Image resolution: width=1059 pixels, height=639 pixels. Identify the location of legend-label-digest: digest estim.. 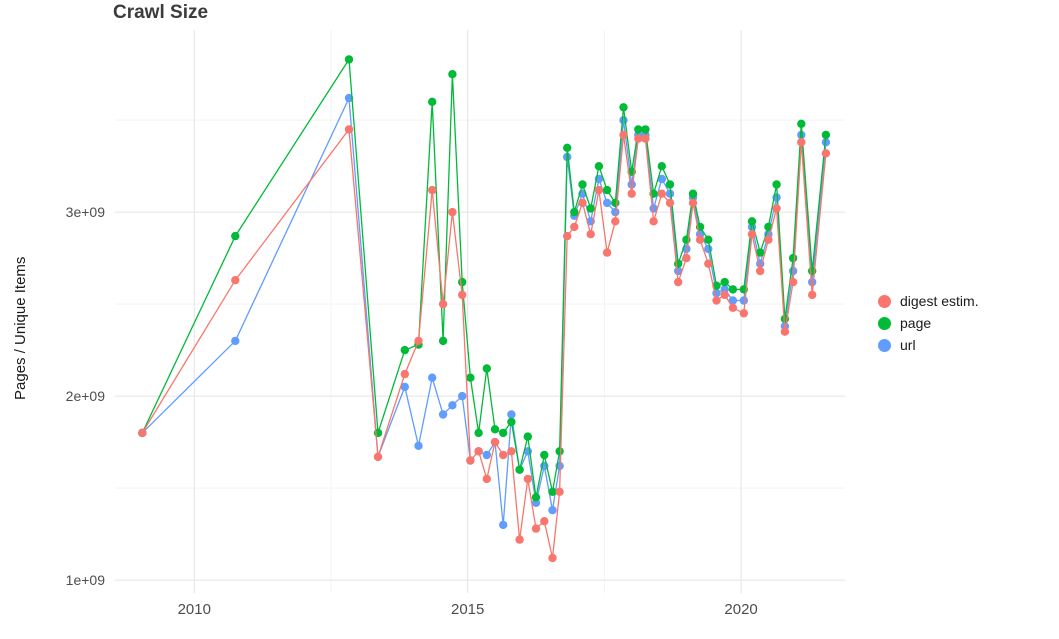
(939, 301).